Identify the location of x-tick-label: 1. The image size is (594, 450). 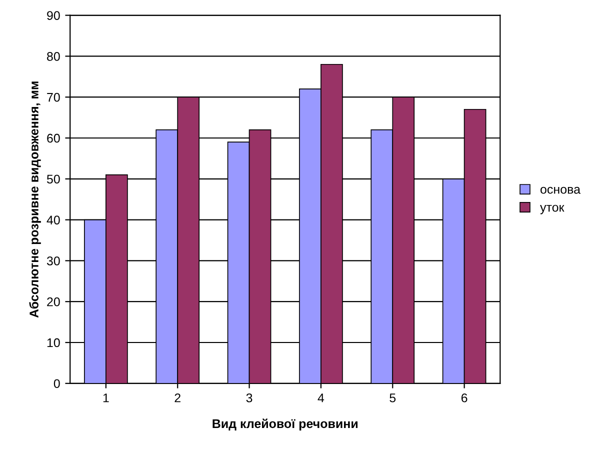
(106, 398).